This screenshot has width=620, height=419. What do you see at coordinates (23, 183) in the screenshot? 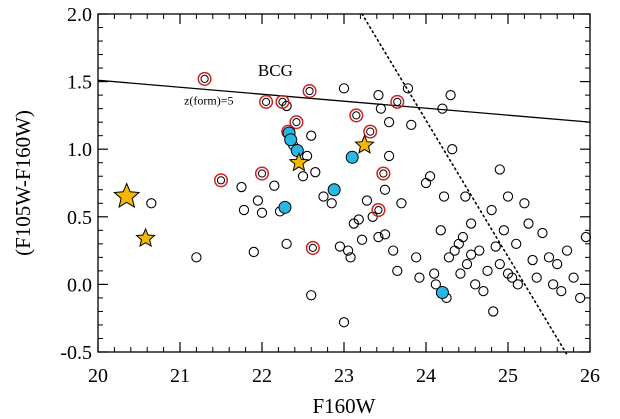
I see `y-axis-title: (F105W-F160W)` at bounding box center [23, 183].